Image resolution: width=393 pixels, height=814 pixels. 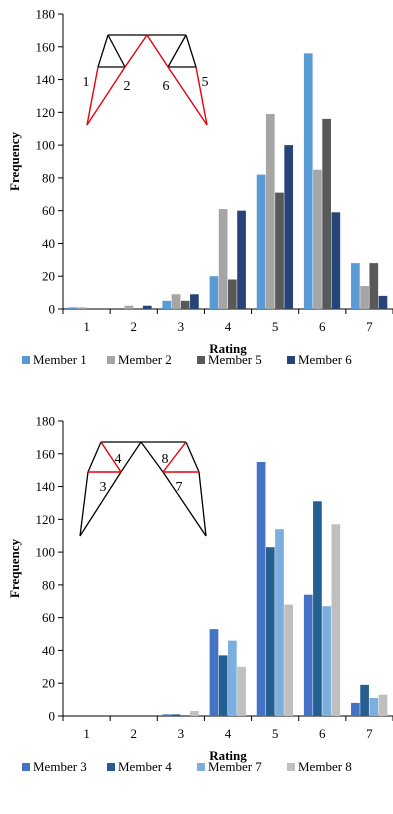 I want to click on legend-label: Member 5, so click(x=235, y=359).